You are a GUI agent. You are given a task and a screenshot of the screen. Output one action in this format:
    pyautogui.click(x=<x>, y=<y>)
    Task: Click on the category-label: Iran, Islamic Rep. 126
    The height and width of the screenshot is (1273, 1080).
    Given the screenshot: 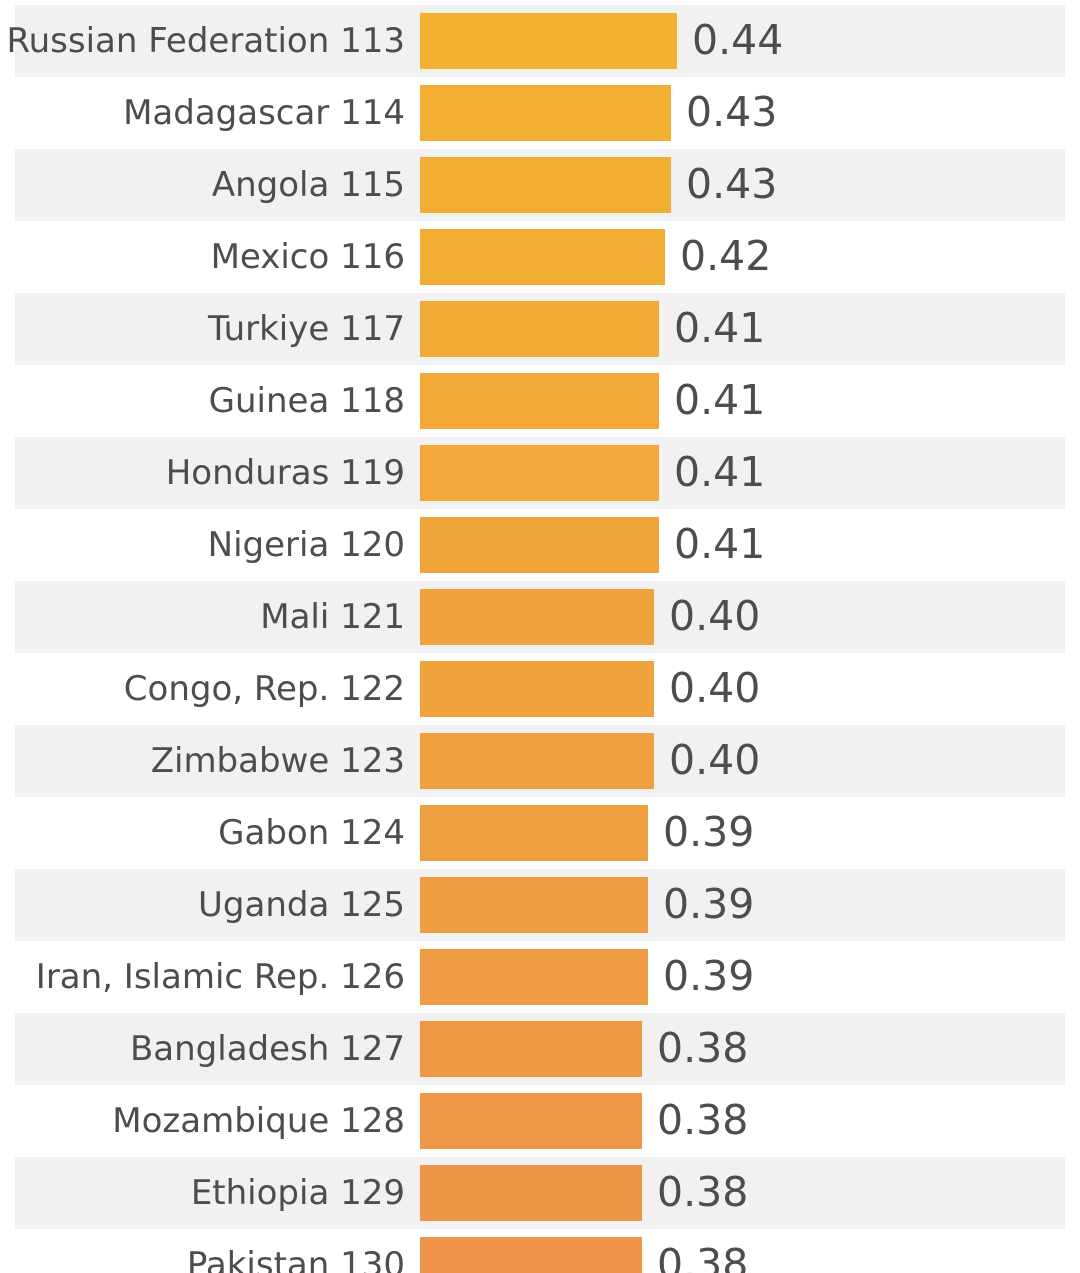 What is the action you would take?
    pyautogui.click(x=220, y=977)
    